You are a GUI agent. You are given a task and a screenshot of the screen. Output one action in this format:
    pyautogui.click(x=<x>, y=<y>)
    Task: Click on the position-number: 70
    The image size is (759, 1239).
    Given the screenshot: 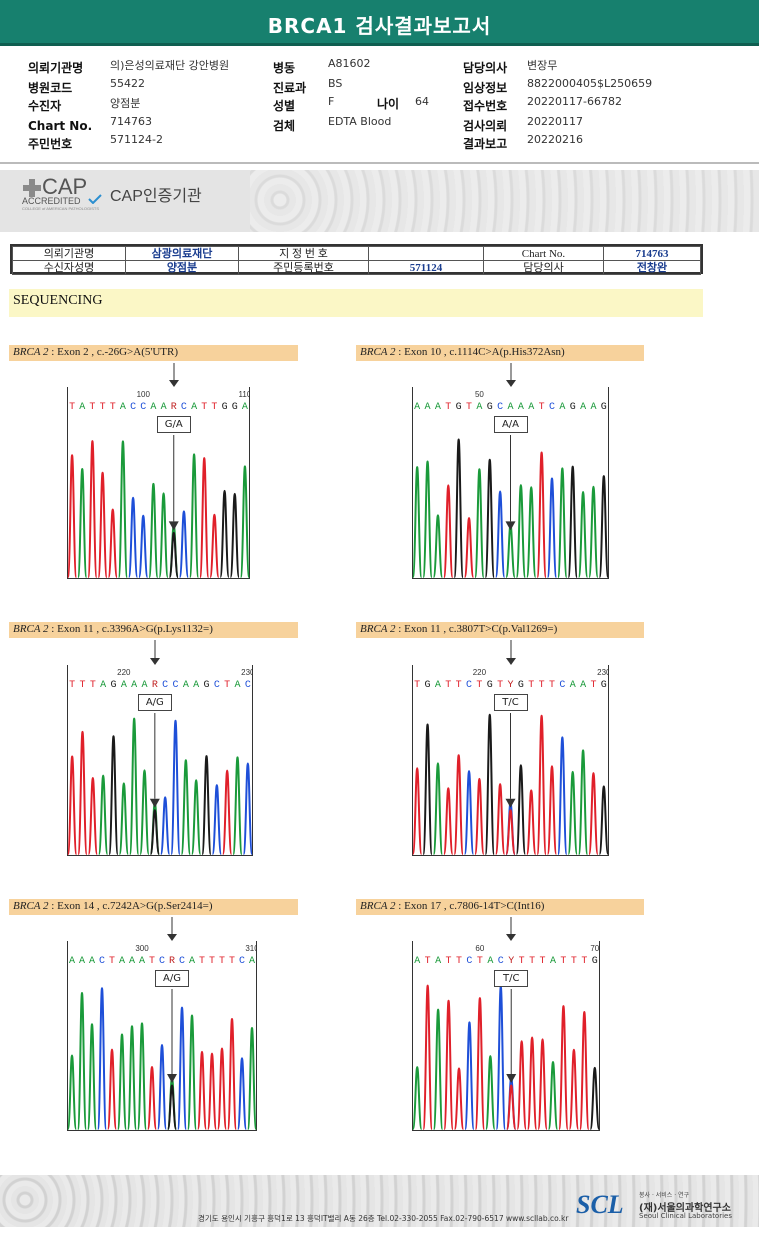 What is the action you would take?
    pyautogui.click(x=594, y=948)
    